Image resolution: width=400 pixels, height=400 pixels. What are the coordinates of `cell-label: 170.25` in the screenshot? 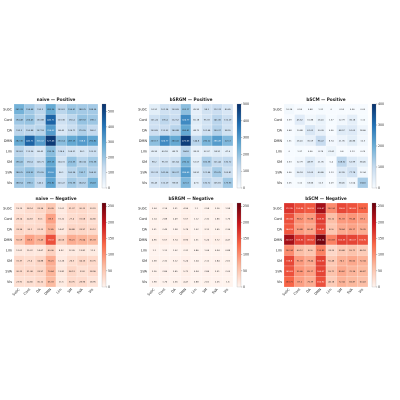 It's located at (218, 173).